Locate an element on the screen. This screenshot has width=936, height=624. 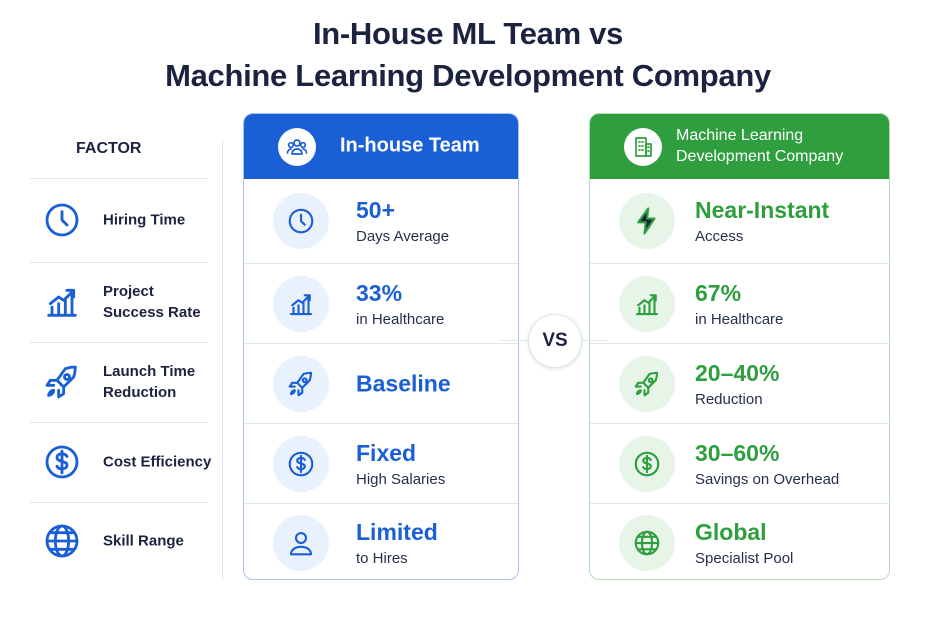
row-main: 33% is located at coordinates (379, 293).